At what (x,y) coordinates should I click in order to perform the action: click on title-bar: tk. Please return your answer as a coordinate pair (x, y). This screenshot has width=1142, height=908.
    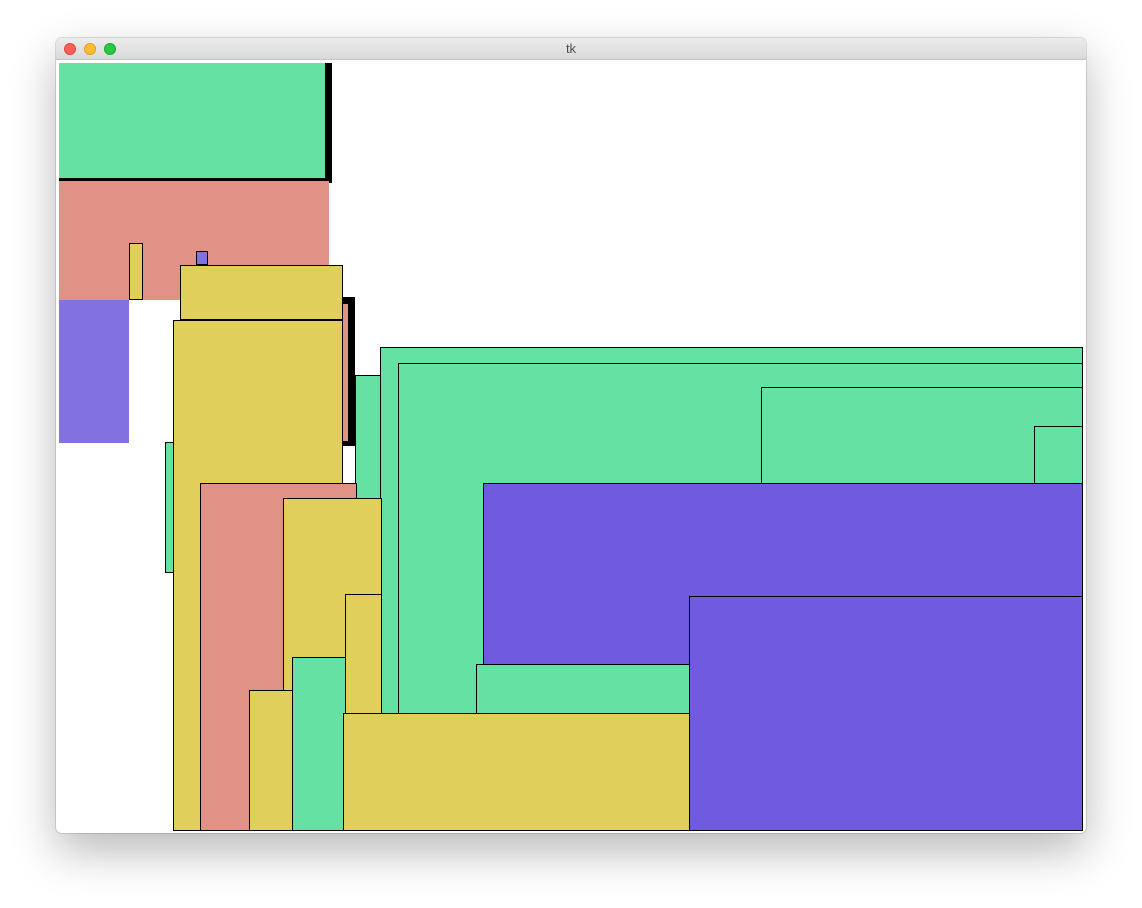
    Looking at the image, I should click on (571, 49).